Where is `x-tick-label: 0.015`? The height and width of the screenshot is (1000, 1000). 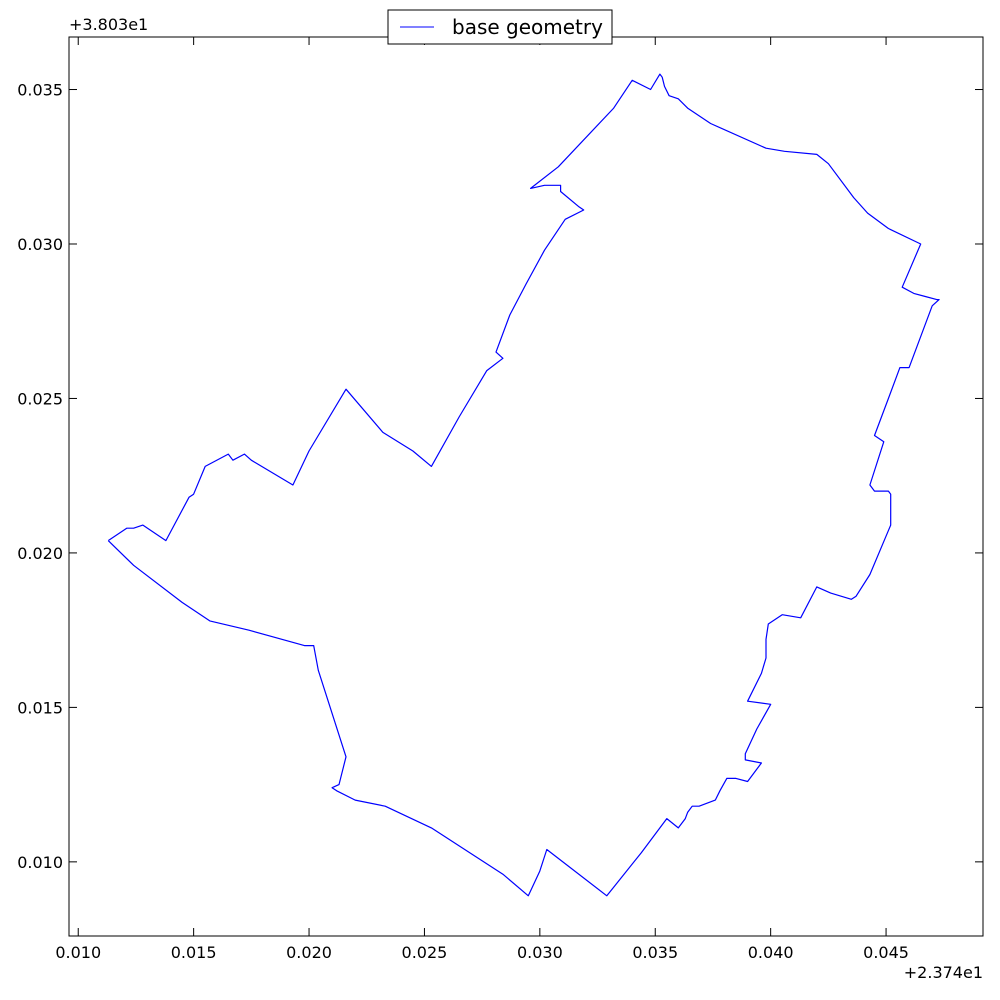
x-tick-label: 0.015 is located at coordinates (194, 952).